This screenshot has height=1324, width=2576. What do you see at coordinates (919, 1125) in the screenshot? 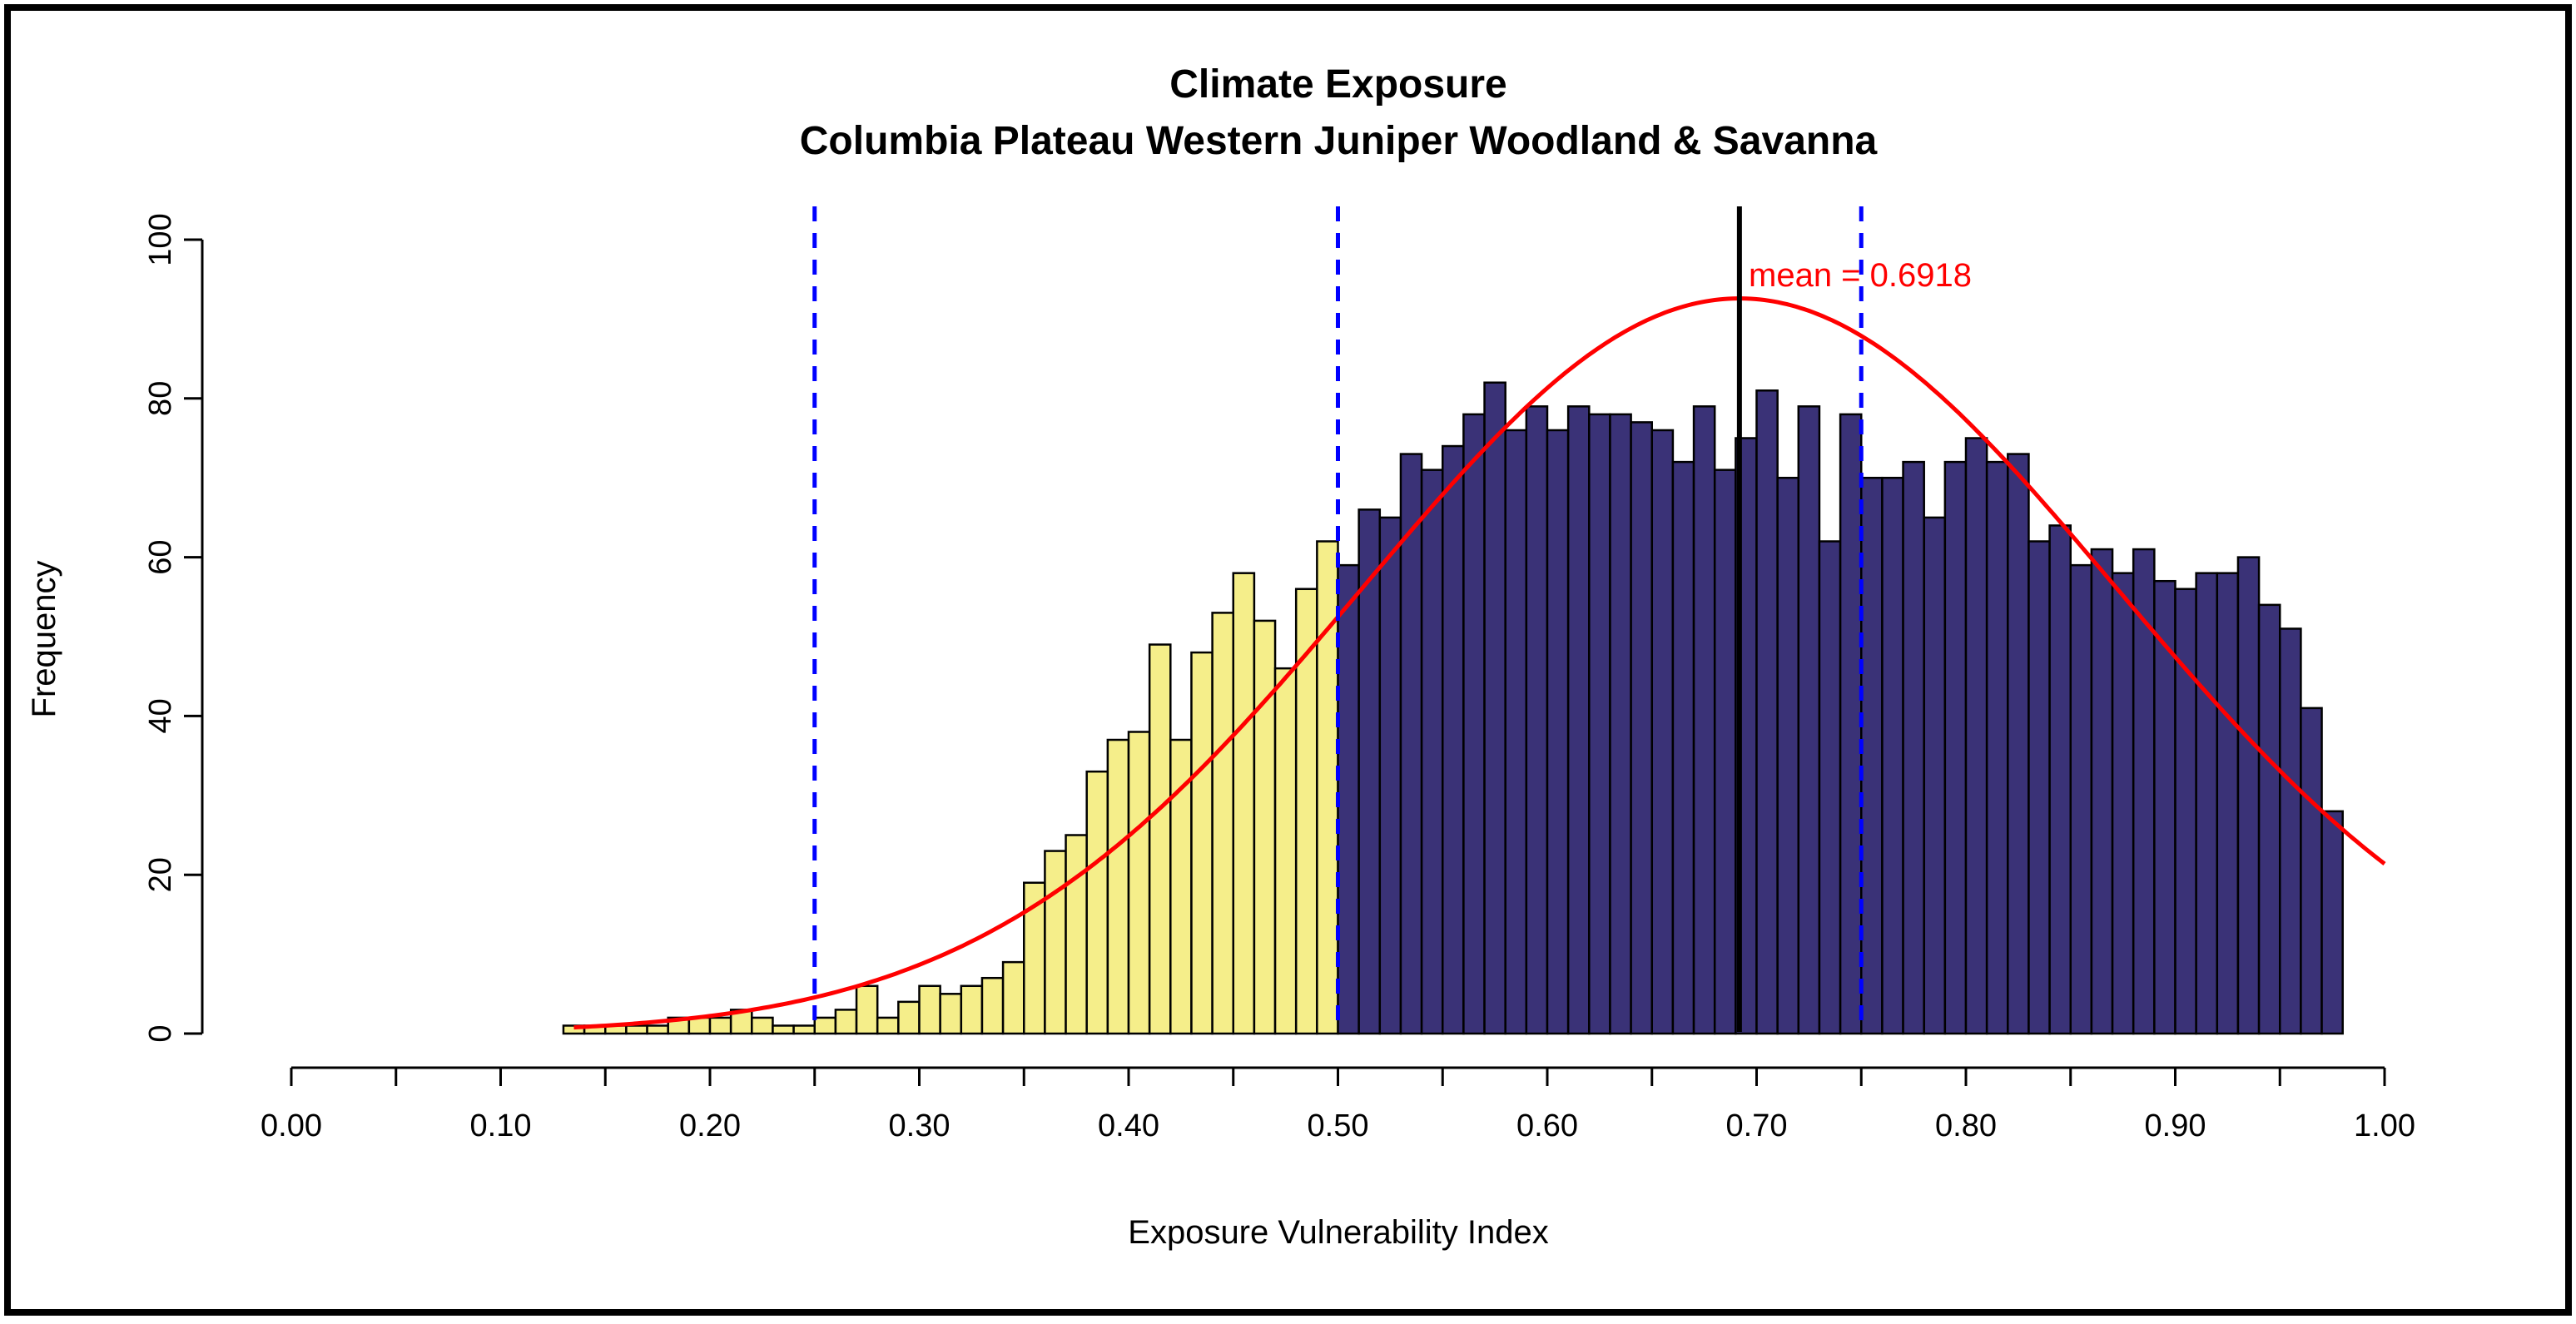
I see `x-tick-label: 0.30` at bounding box center [919, 1125].